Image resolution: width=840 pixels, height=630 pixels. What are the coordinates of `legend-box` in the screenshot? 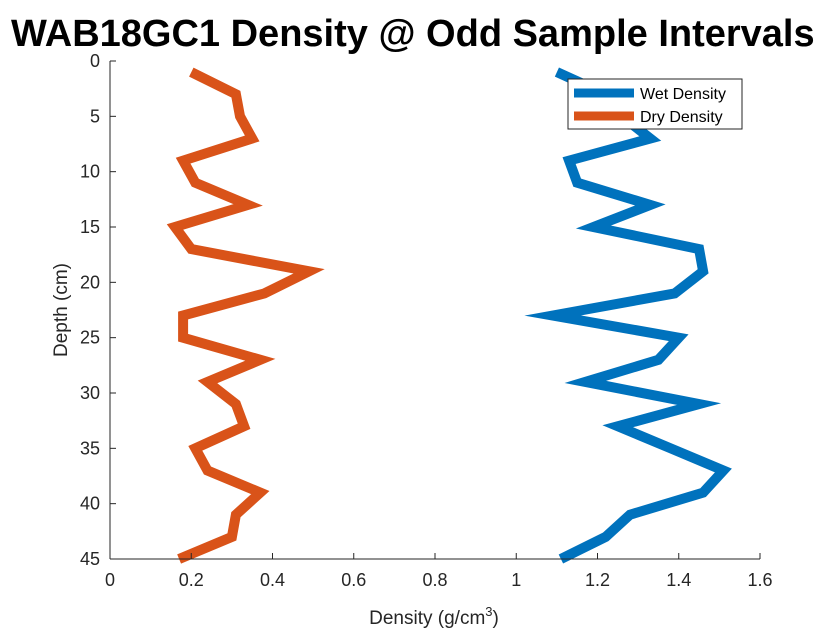 It's located at (655, 104).